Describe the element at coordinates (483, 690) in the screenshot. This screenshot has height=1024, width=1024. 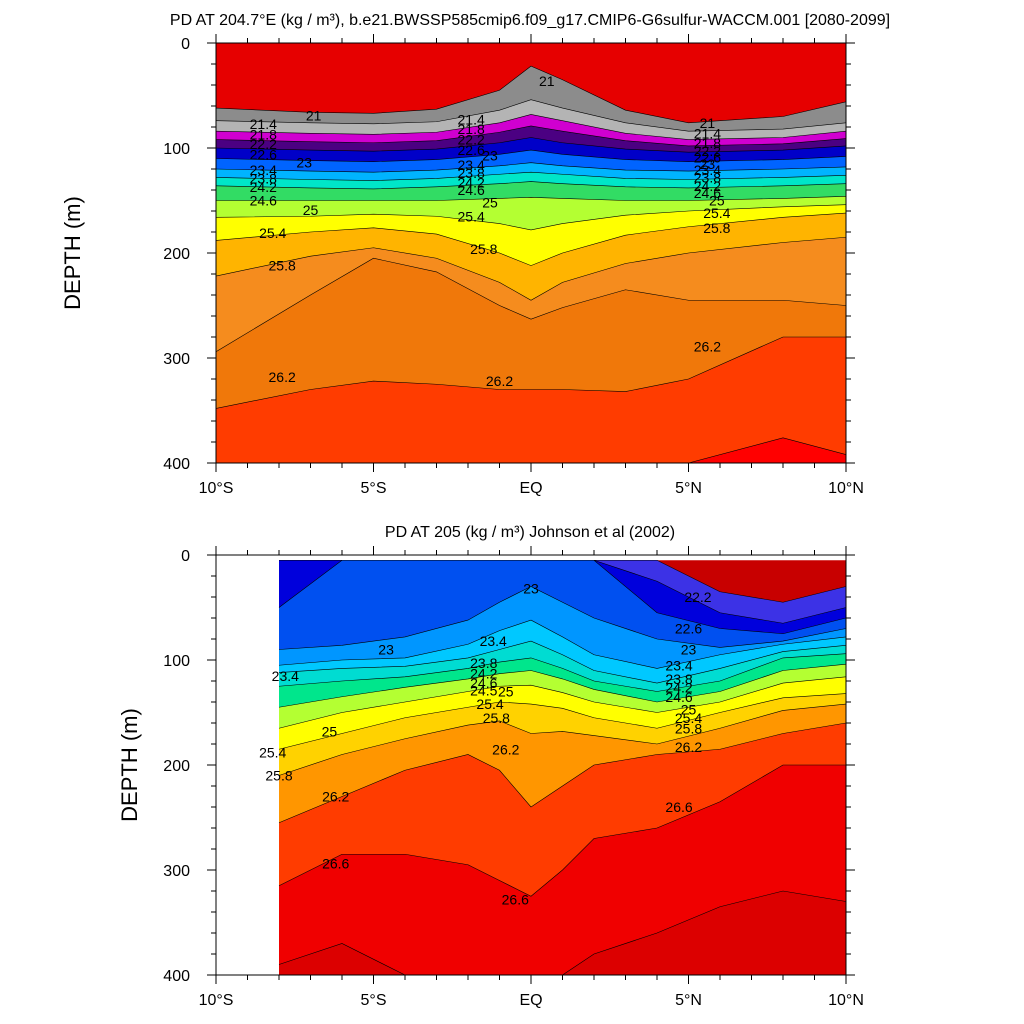
I see `contour-label: 24.5` at that location.